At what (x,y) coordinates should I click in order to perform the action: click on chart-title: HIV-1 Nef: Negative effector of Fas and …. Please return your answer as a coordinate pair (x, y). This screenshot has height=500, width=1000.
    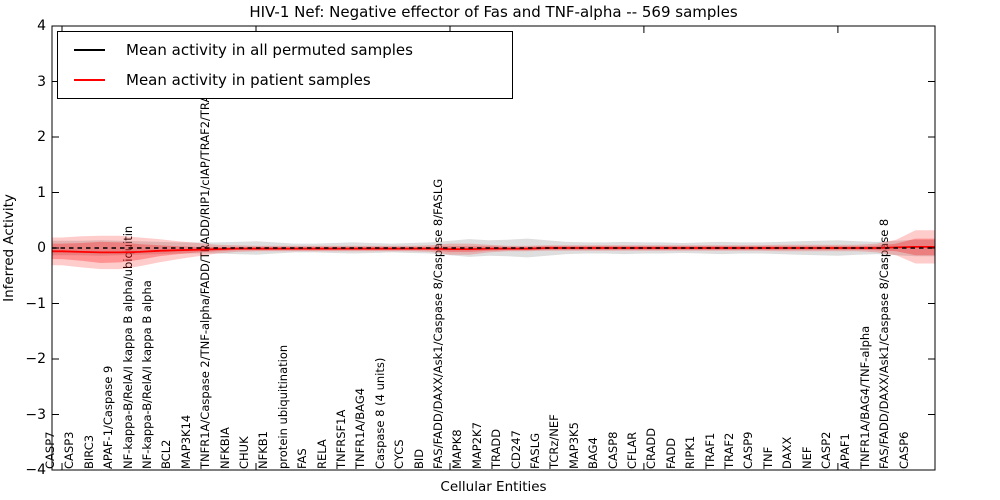
    Looking at the image, I should click on (493, 12).